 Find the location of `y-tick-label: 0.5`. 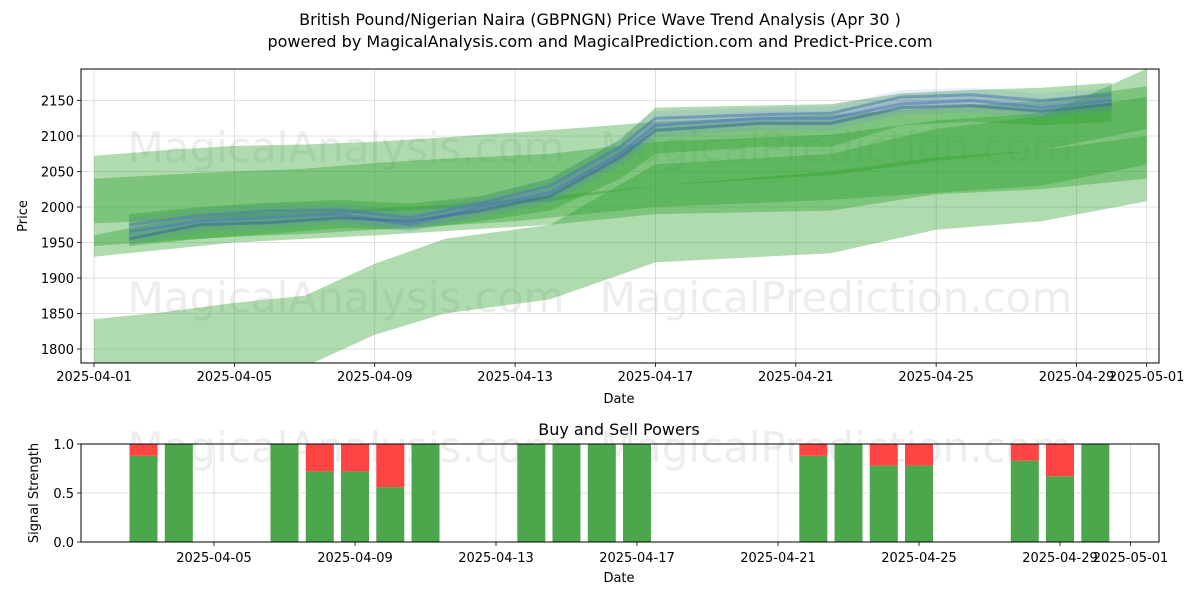

y-tick-label: 0.5 is located at coordinates (63, 494).